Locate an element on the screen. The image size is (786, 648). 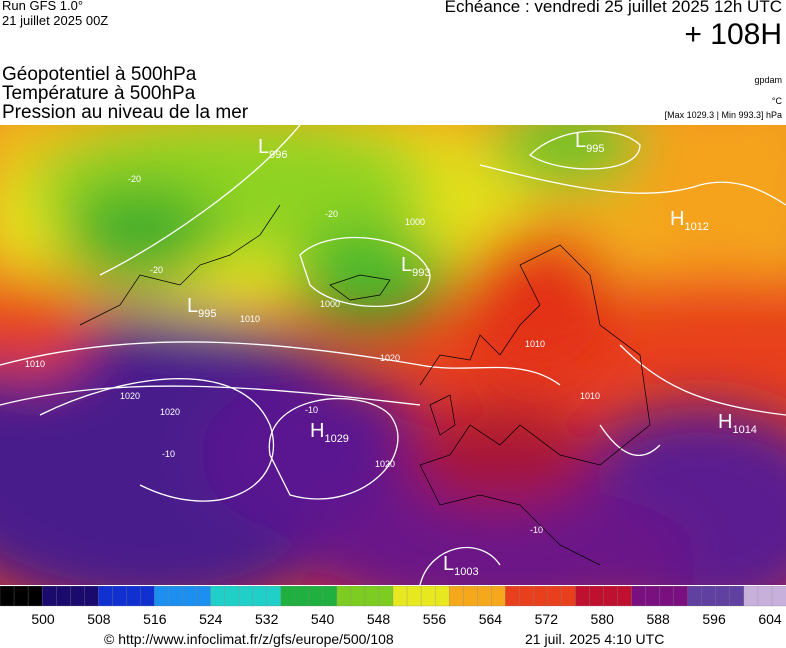
run: Run GFS 1.0° is located at coordinates (43, 6).